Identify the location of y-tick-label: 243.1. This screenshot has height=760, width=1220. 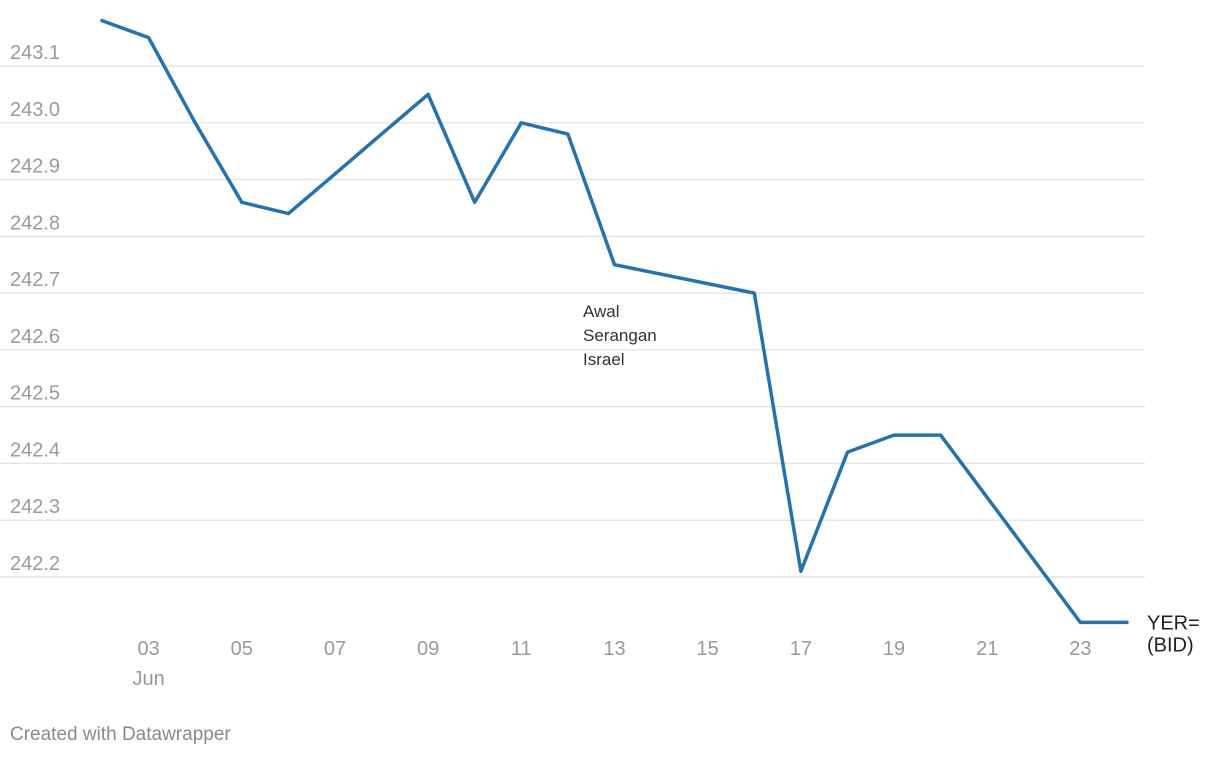
(35, 53).